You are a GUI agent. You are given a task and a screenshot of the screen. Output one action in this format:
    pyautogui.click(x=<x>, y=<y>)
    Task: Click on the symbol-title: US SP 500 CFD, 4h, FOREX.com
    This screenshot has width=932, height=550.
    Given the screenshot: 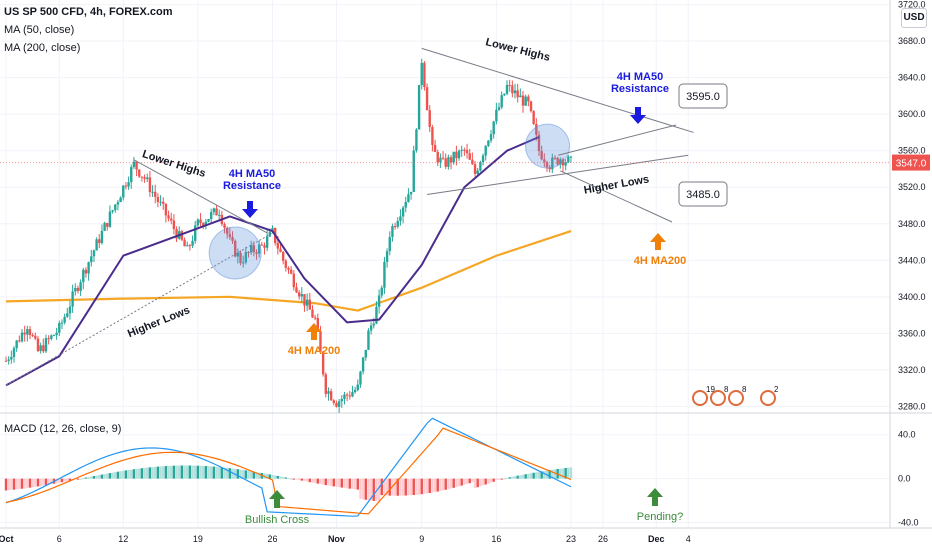 What is the action you would take?
    pyautogui.click(x=88, y=12)
    